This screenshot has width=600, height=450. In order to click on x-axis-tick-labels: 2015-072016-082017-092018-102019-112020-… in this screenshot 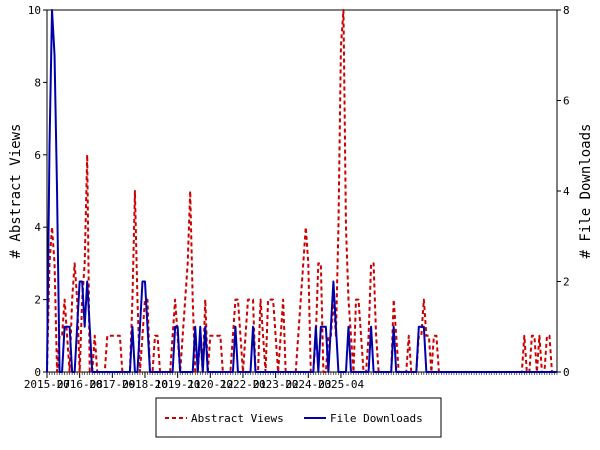, I will do `click(194, 384)`.